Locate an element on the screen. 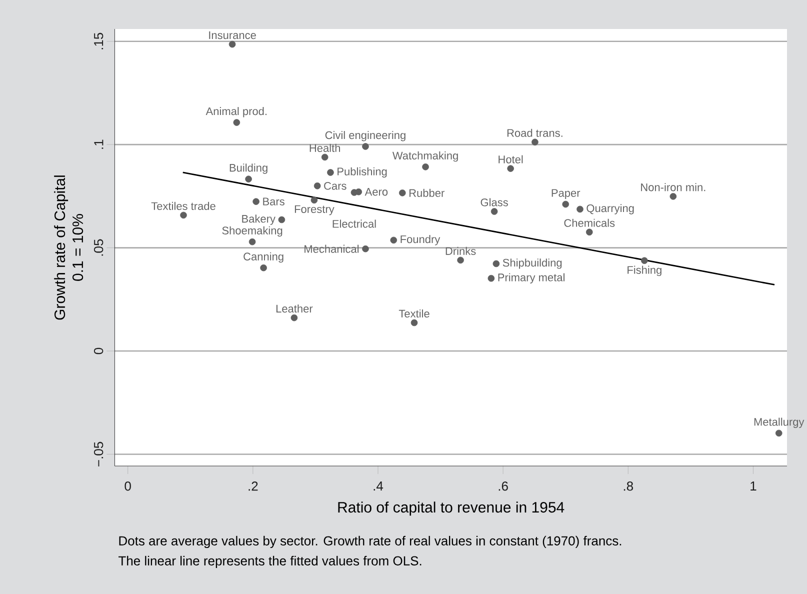 Image resolution: width=807 pixels, height=594 pixels. annotation: Electrical is located at coordinates (354, 224).